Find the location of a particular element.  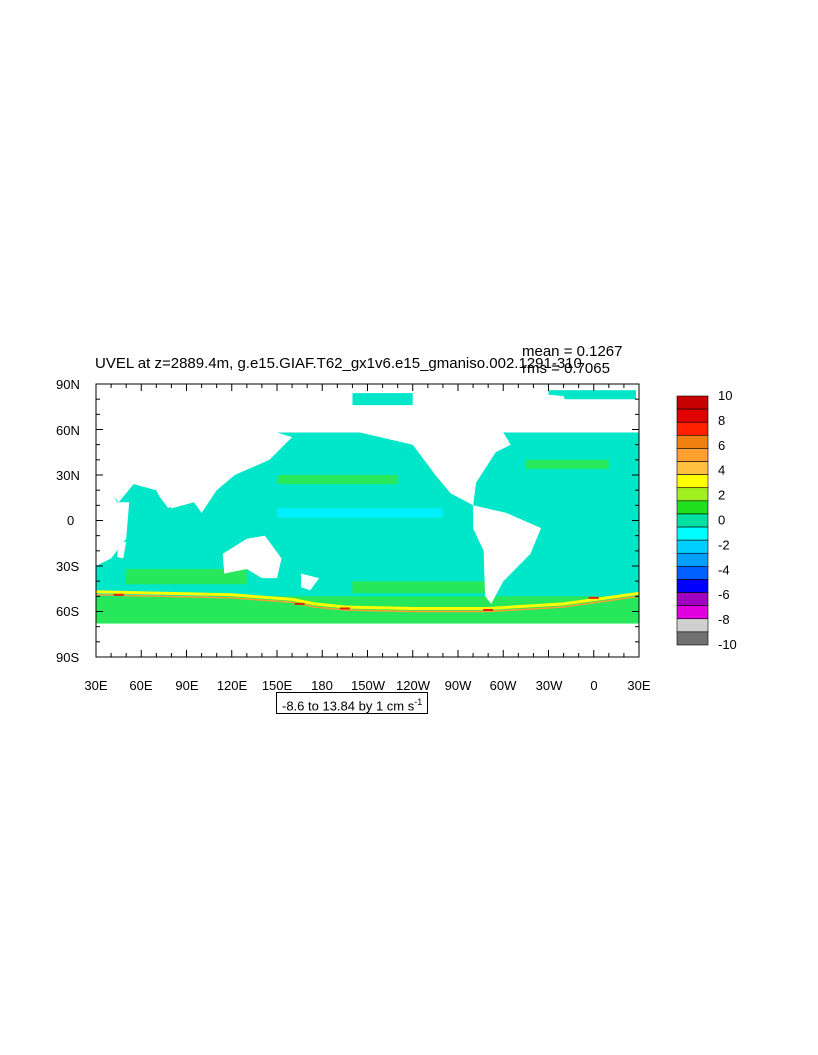

greenland is located at coordinates (537, 410).